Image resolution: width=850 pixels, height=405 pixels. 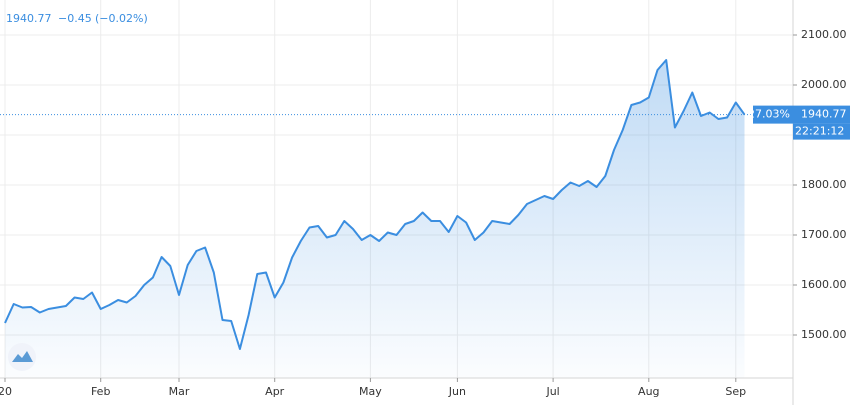 What do you see at coordinates (29, 18) in the screenshot?
I see `legend-last: 1940.77` at bounding box center [29, 18].